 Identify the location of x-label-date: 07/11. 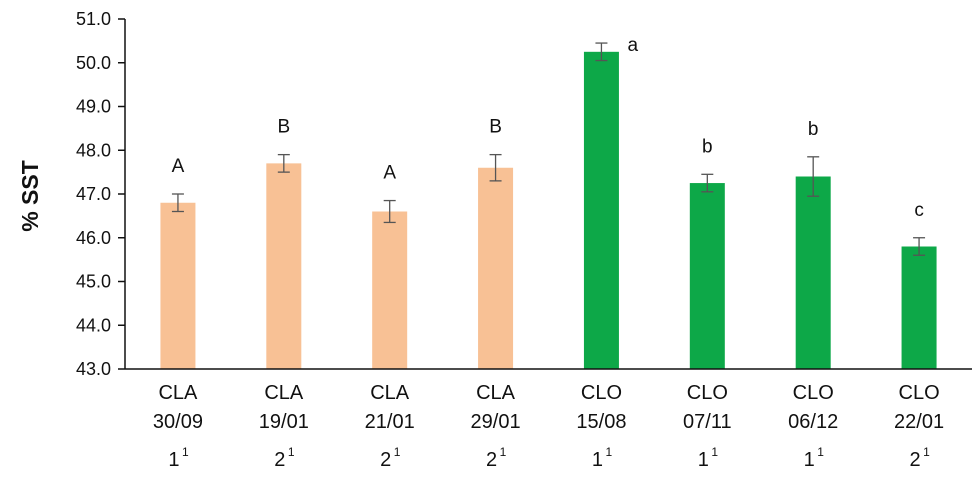
(707, 422).